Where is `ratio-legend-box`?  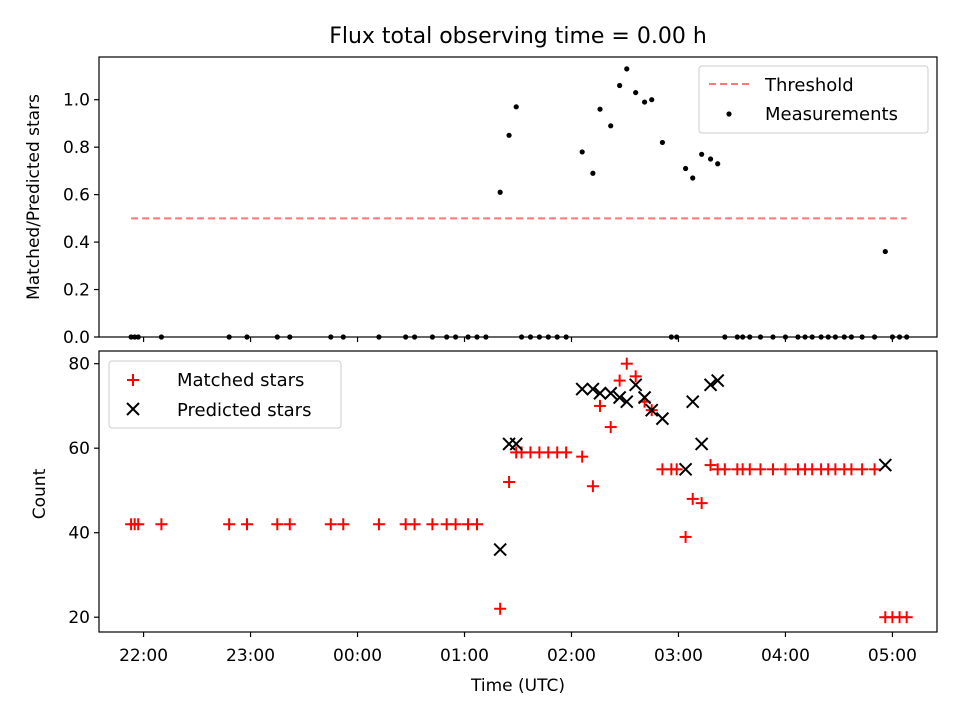 ratio-legend-box is located at coordinates (813, 99).